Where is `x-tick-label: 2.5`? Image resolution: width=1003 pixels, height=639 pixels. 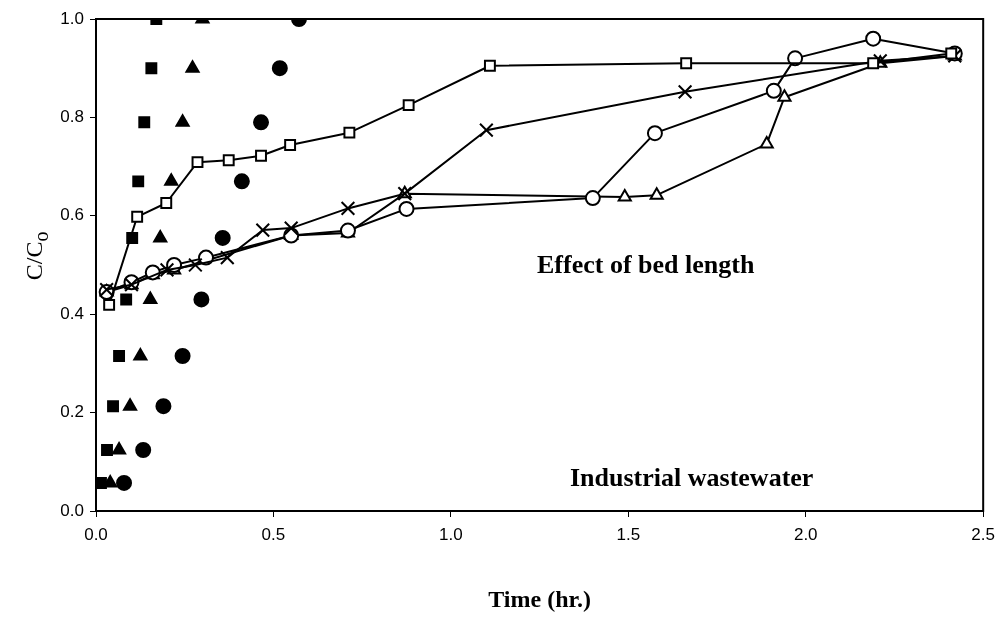
x-tick-label: 2.5 is located at coordinates (983, 534).